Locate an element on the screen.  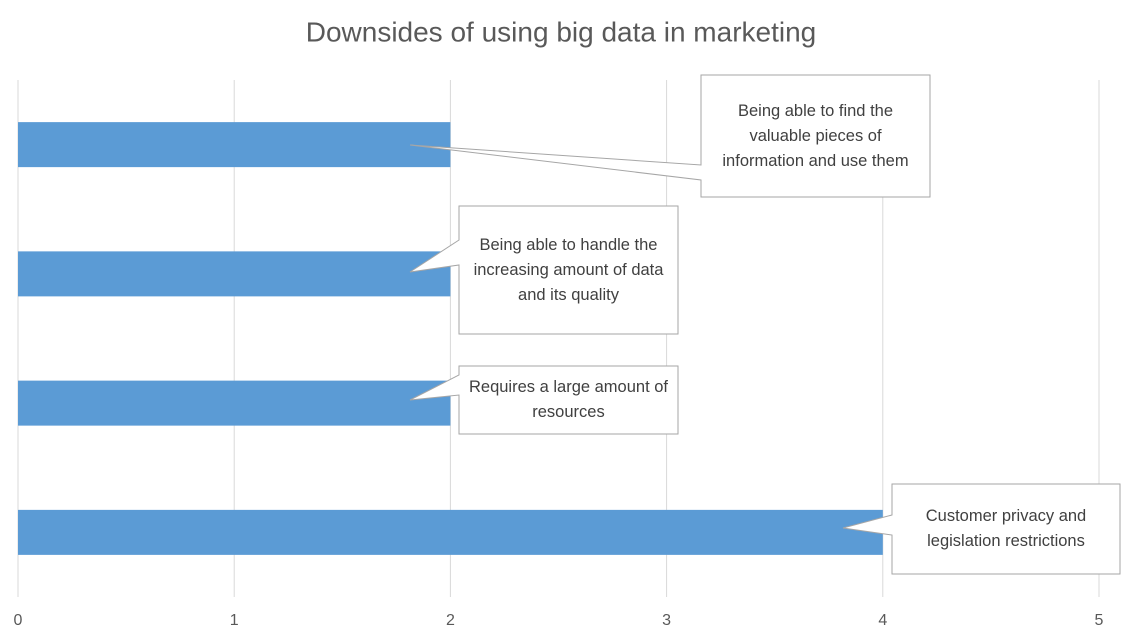
x-tick-label: 4 is located at coordinates (882, 620).